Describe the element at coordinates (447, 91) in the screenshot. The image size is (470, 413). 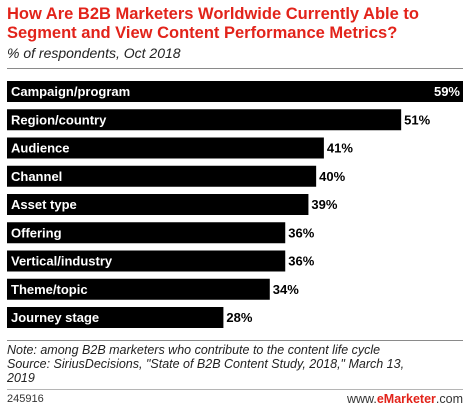
I see `value-label: 59%` at that location.